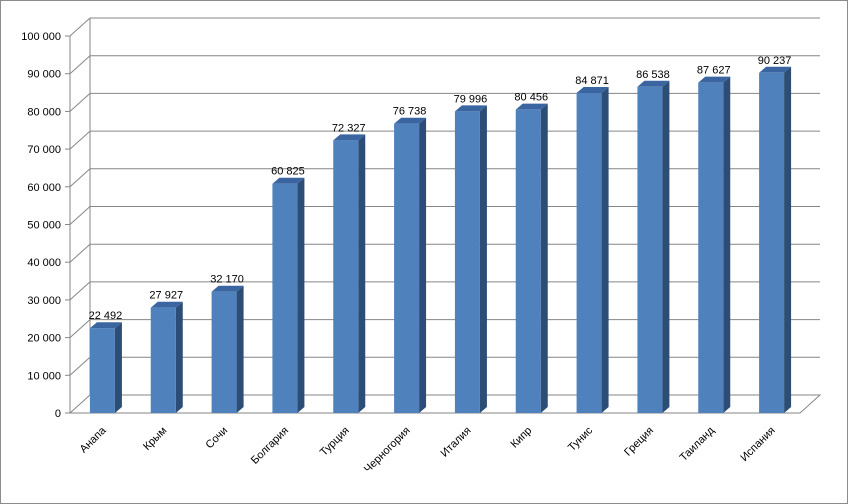  Describe the element at coordinates (639, 442) in the screenshot. I see `x-tick-label: Греция` at that location.